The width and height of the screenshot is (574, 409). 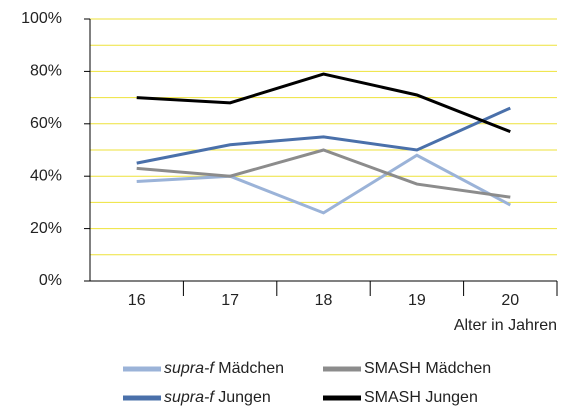 What do you see at coordinates (421, 397) in the screenshot?
I see `legend-label: SMASH Jungen` at bounding box center [421, 397].